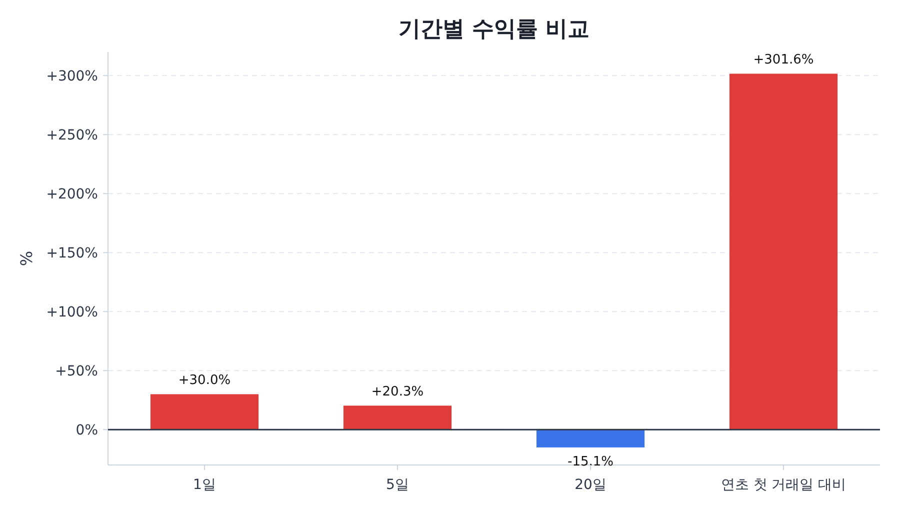 The height and width of the screenshot is (514, 900). Describe the element at coordinates (72, 254) in the screenshot. I see `y-tick-label: +150%` at that location.